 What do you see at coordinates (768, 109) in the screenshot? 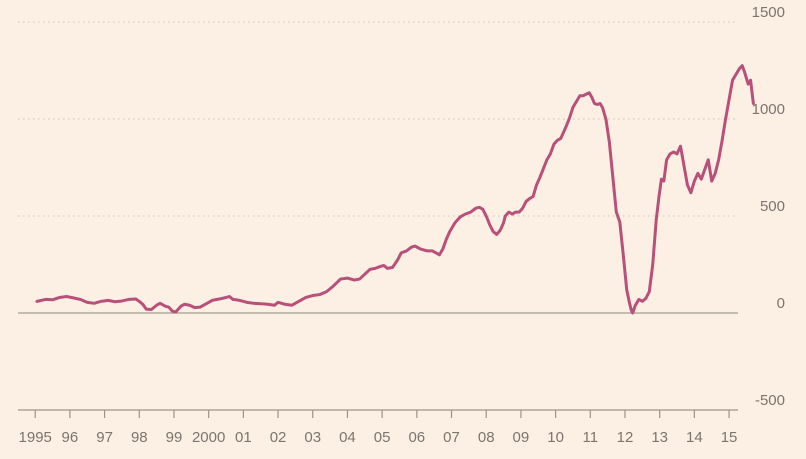
I see `y-tick-label: 1000` at bounding box center [768, 109].